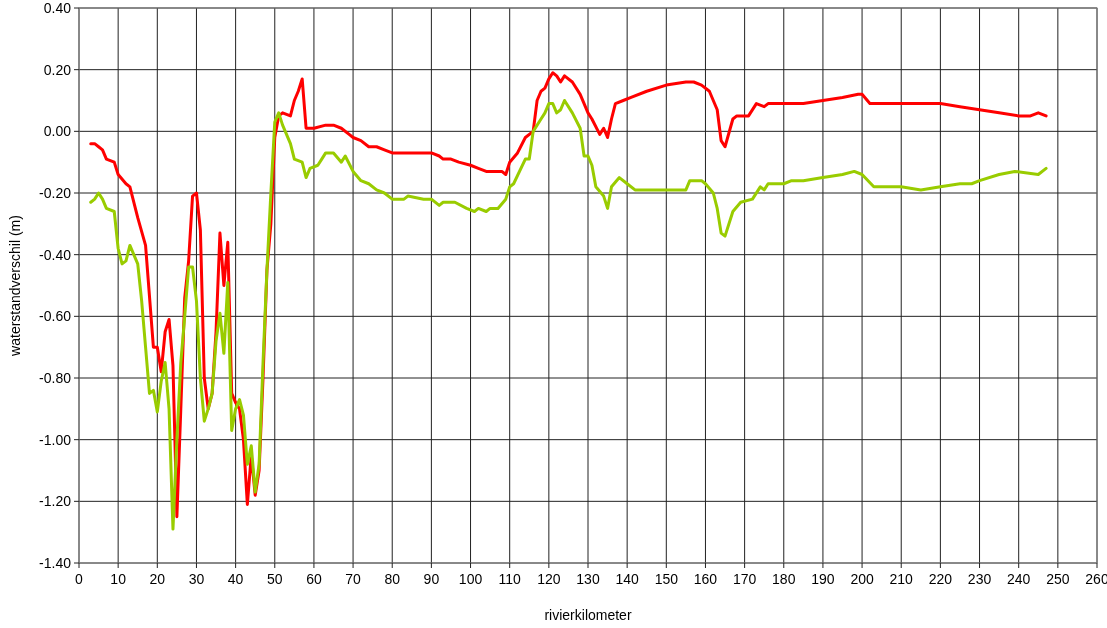 The width and height of the screenshot is (1107, 628). What do you see at coordinates (57, 131) in the screenshot?
I see `y-tick-label: 0.00` at bounding box center [57, 131].